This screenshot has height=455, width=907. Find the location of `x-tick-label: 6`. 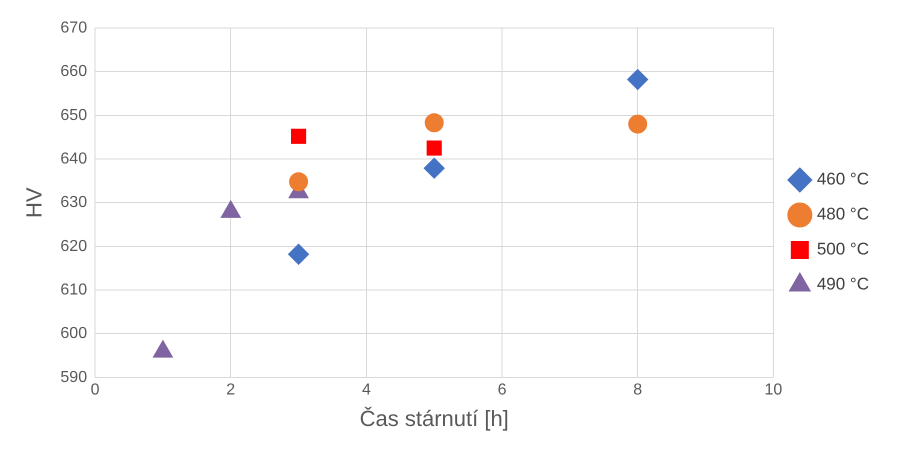

x-tick-label: 6 is located at coordinates (502, 389).